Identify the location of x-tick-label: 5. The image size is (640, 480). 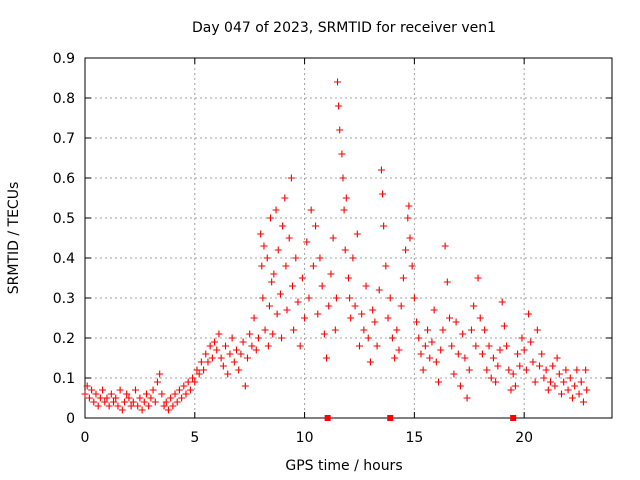
(194, 438).